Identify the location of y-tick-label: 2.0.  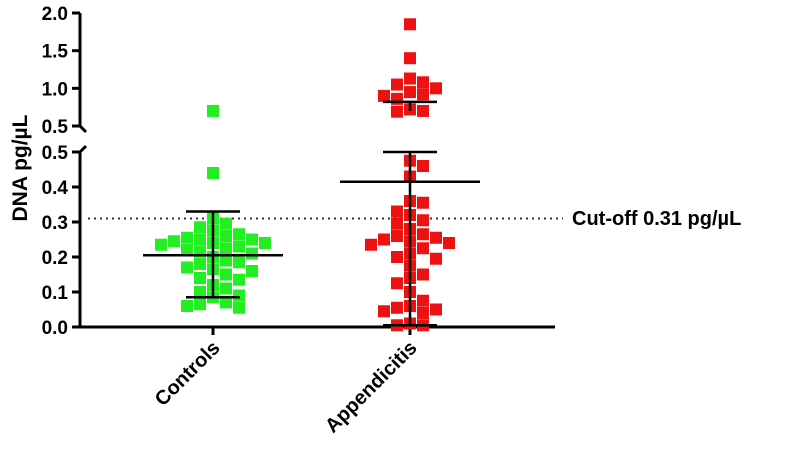
(55, 14).